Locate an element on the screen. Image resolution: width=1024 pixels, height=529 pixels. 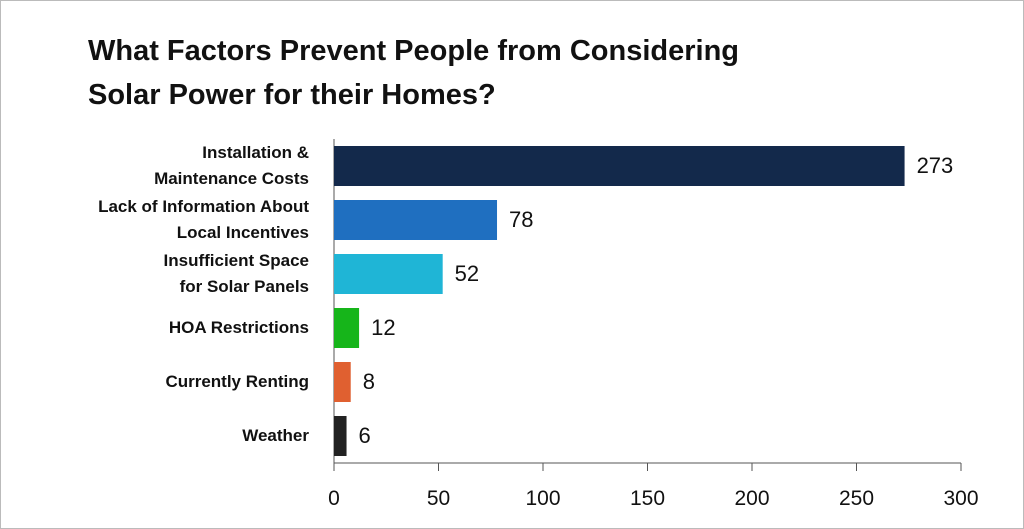
x-tick-label: 150 is located at coordinates (647, 498).